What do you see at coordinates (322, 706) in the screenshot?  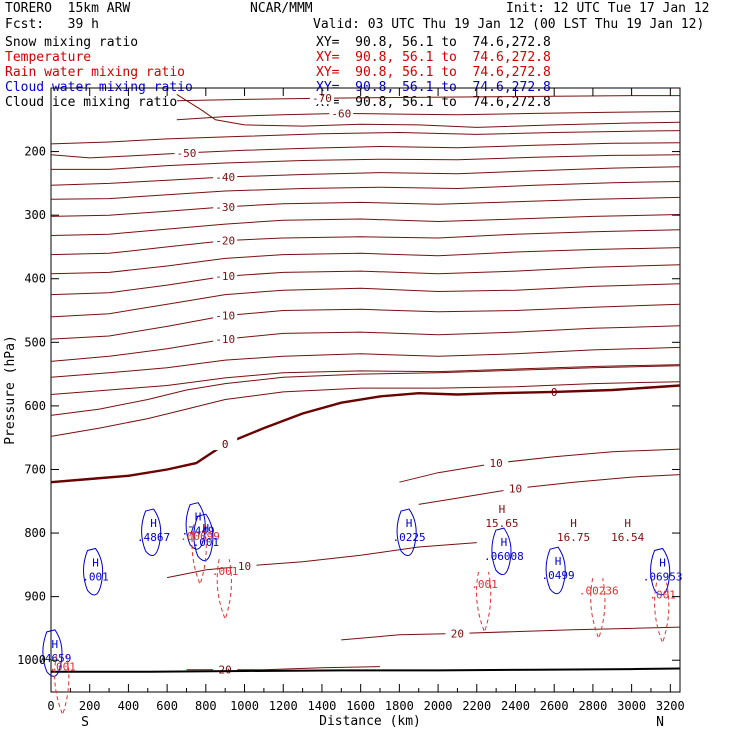 I see `x-tick-label: 1400` at bounding box center [322, 706].